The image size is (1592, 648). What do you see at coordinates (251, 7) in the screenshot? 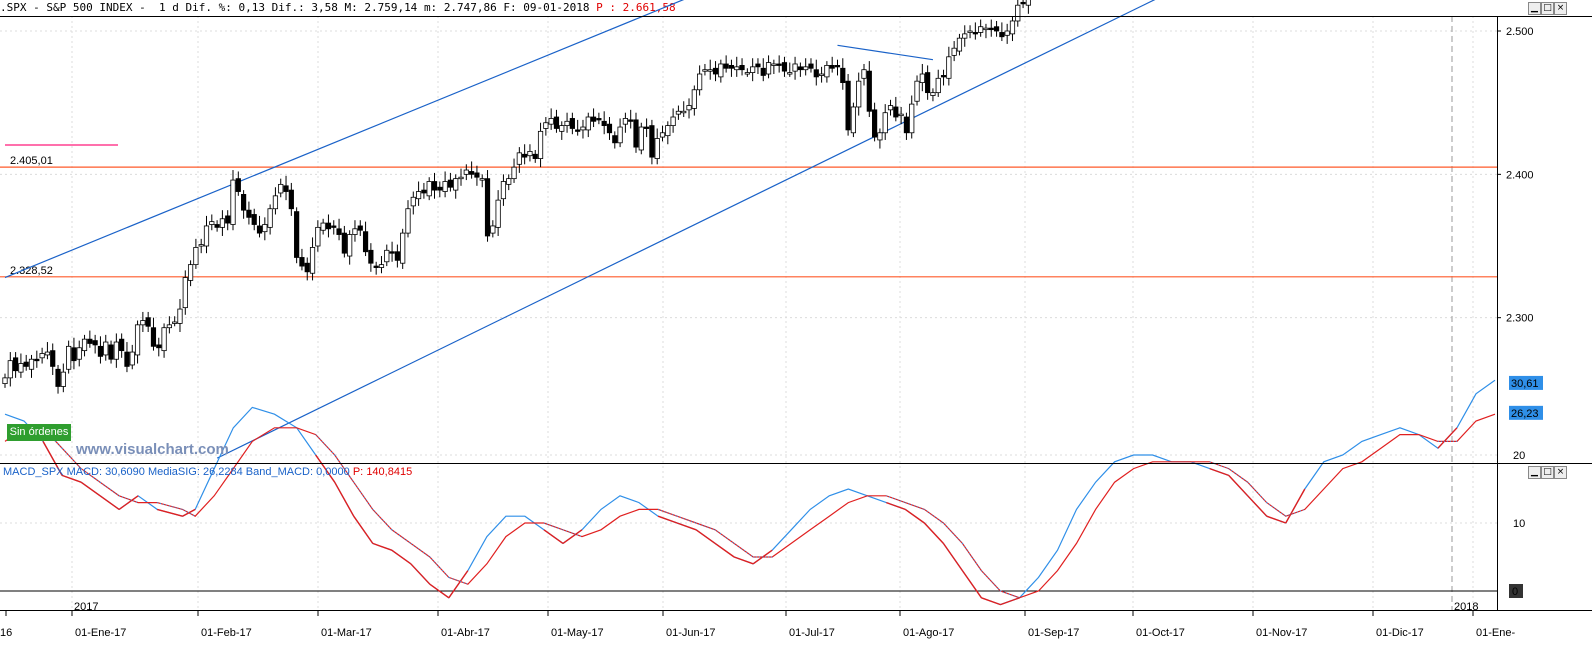
I see `dif-pct: 0,13` at bounding box center [251, 7].